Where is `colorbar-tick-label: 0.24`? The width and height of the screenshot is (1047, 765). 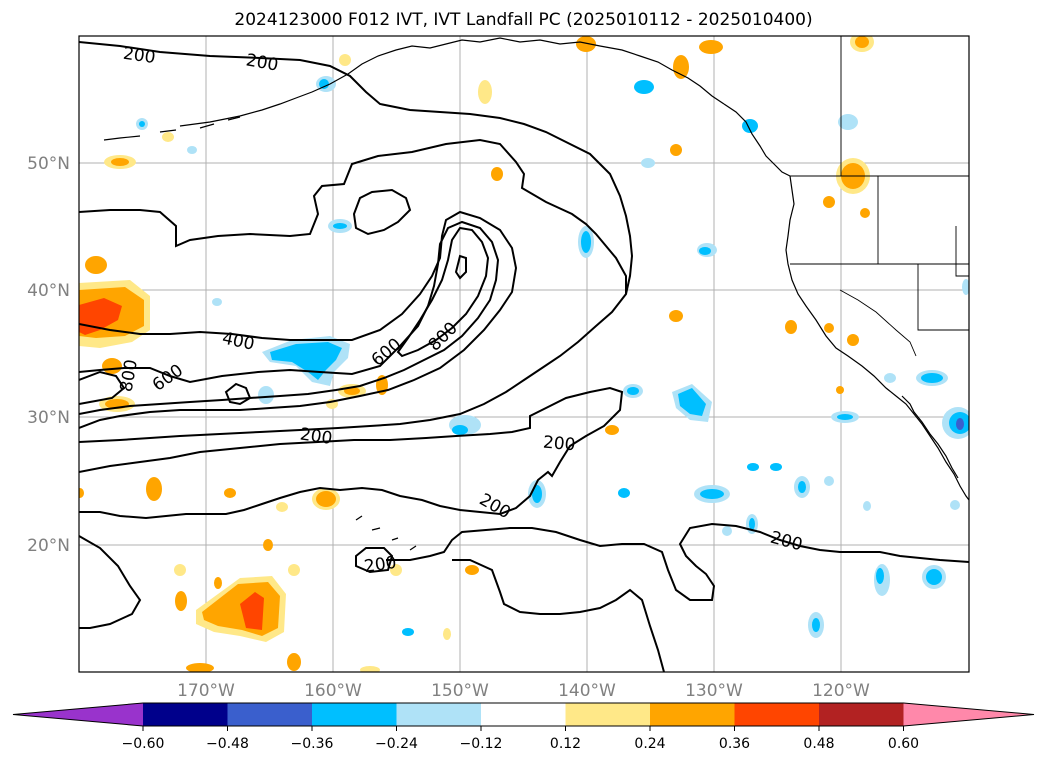 colorbar-tick-label: 0.24 is located at coordinates (649, 744).